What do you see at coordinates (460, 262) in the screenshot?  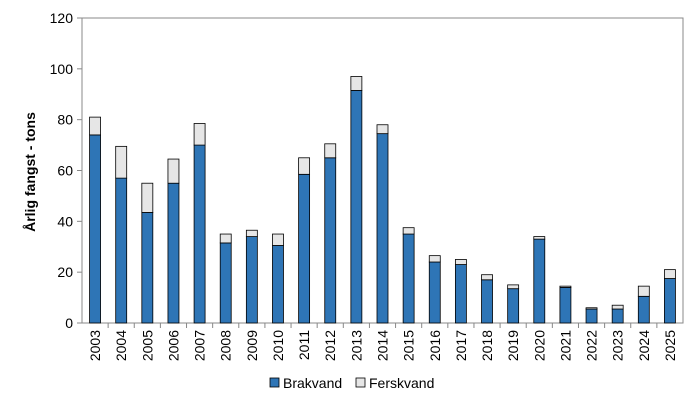 I see `bar-ferskvand-2017` at bounding box center [460, 262].